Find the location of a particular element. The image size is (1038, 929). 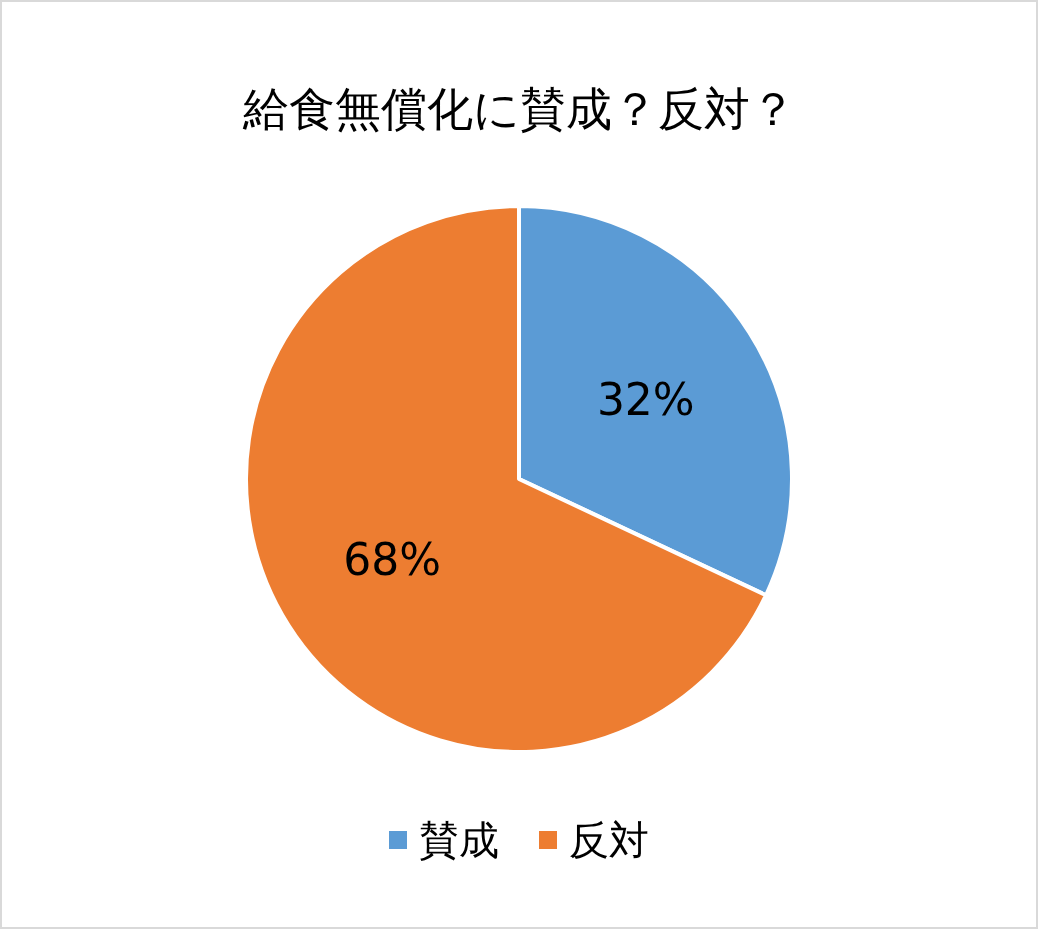

data-label: 68% is located at coordinates (392, 560).